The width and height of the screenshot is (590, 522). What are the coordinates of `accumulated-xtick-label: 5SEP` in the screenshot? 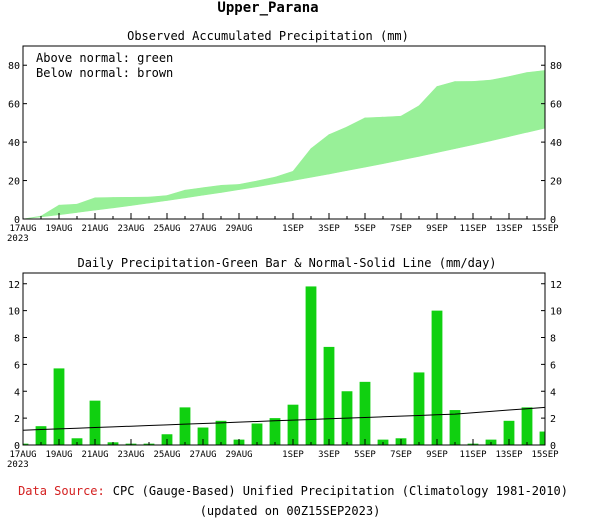 It's located at (365, 229).